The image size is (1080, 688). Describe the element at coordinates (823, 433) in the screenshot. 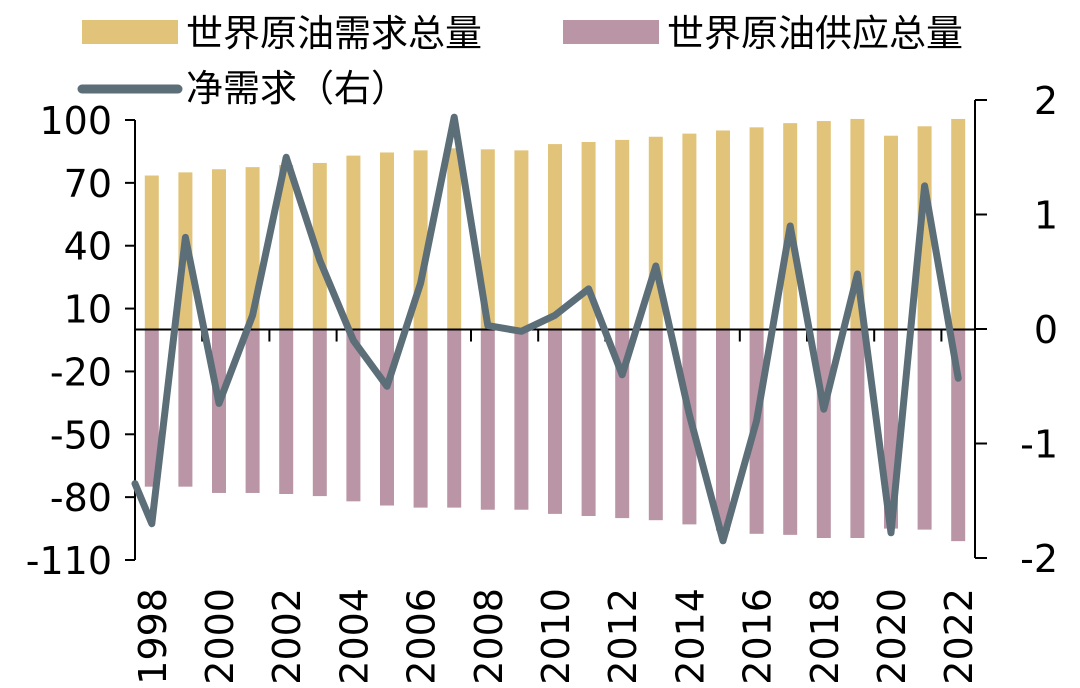

I see `bar-supply-2018` at that location.